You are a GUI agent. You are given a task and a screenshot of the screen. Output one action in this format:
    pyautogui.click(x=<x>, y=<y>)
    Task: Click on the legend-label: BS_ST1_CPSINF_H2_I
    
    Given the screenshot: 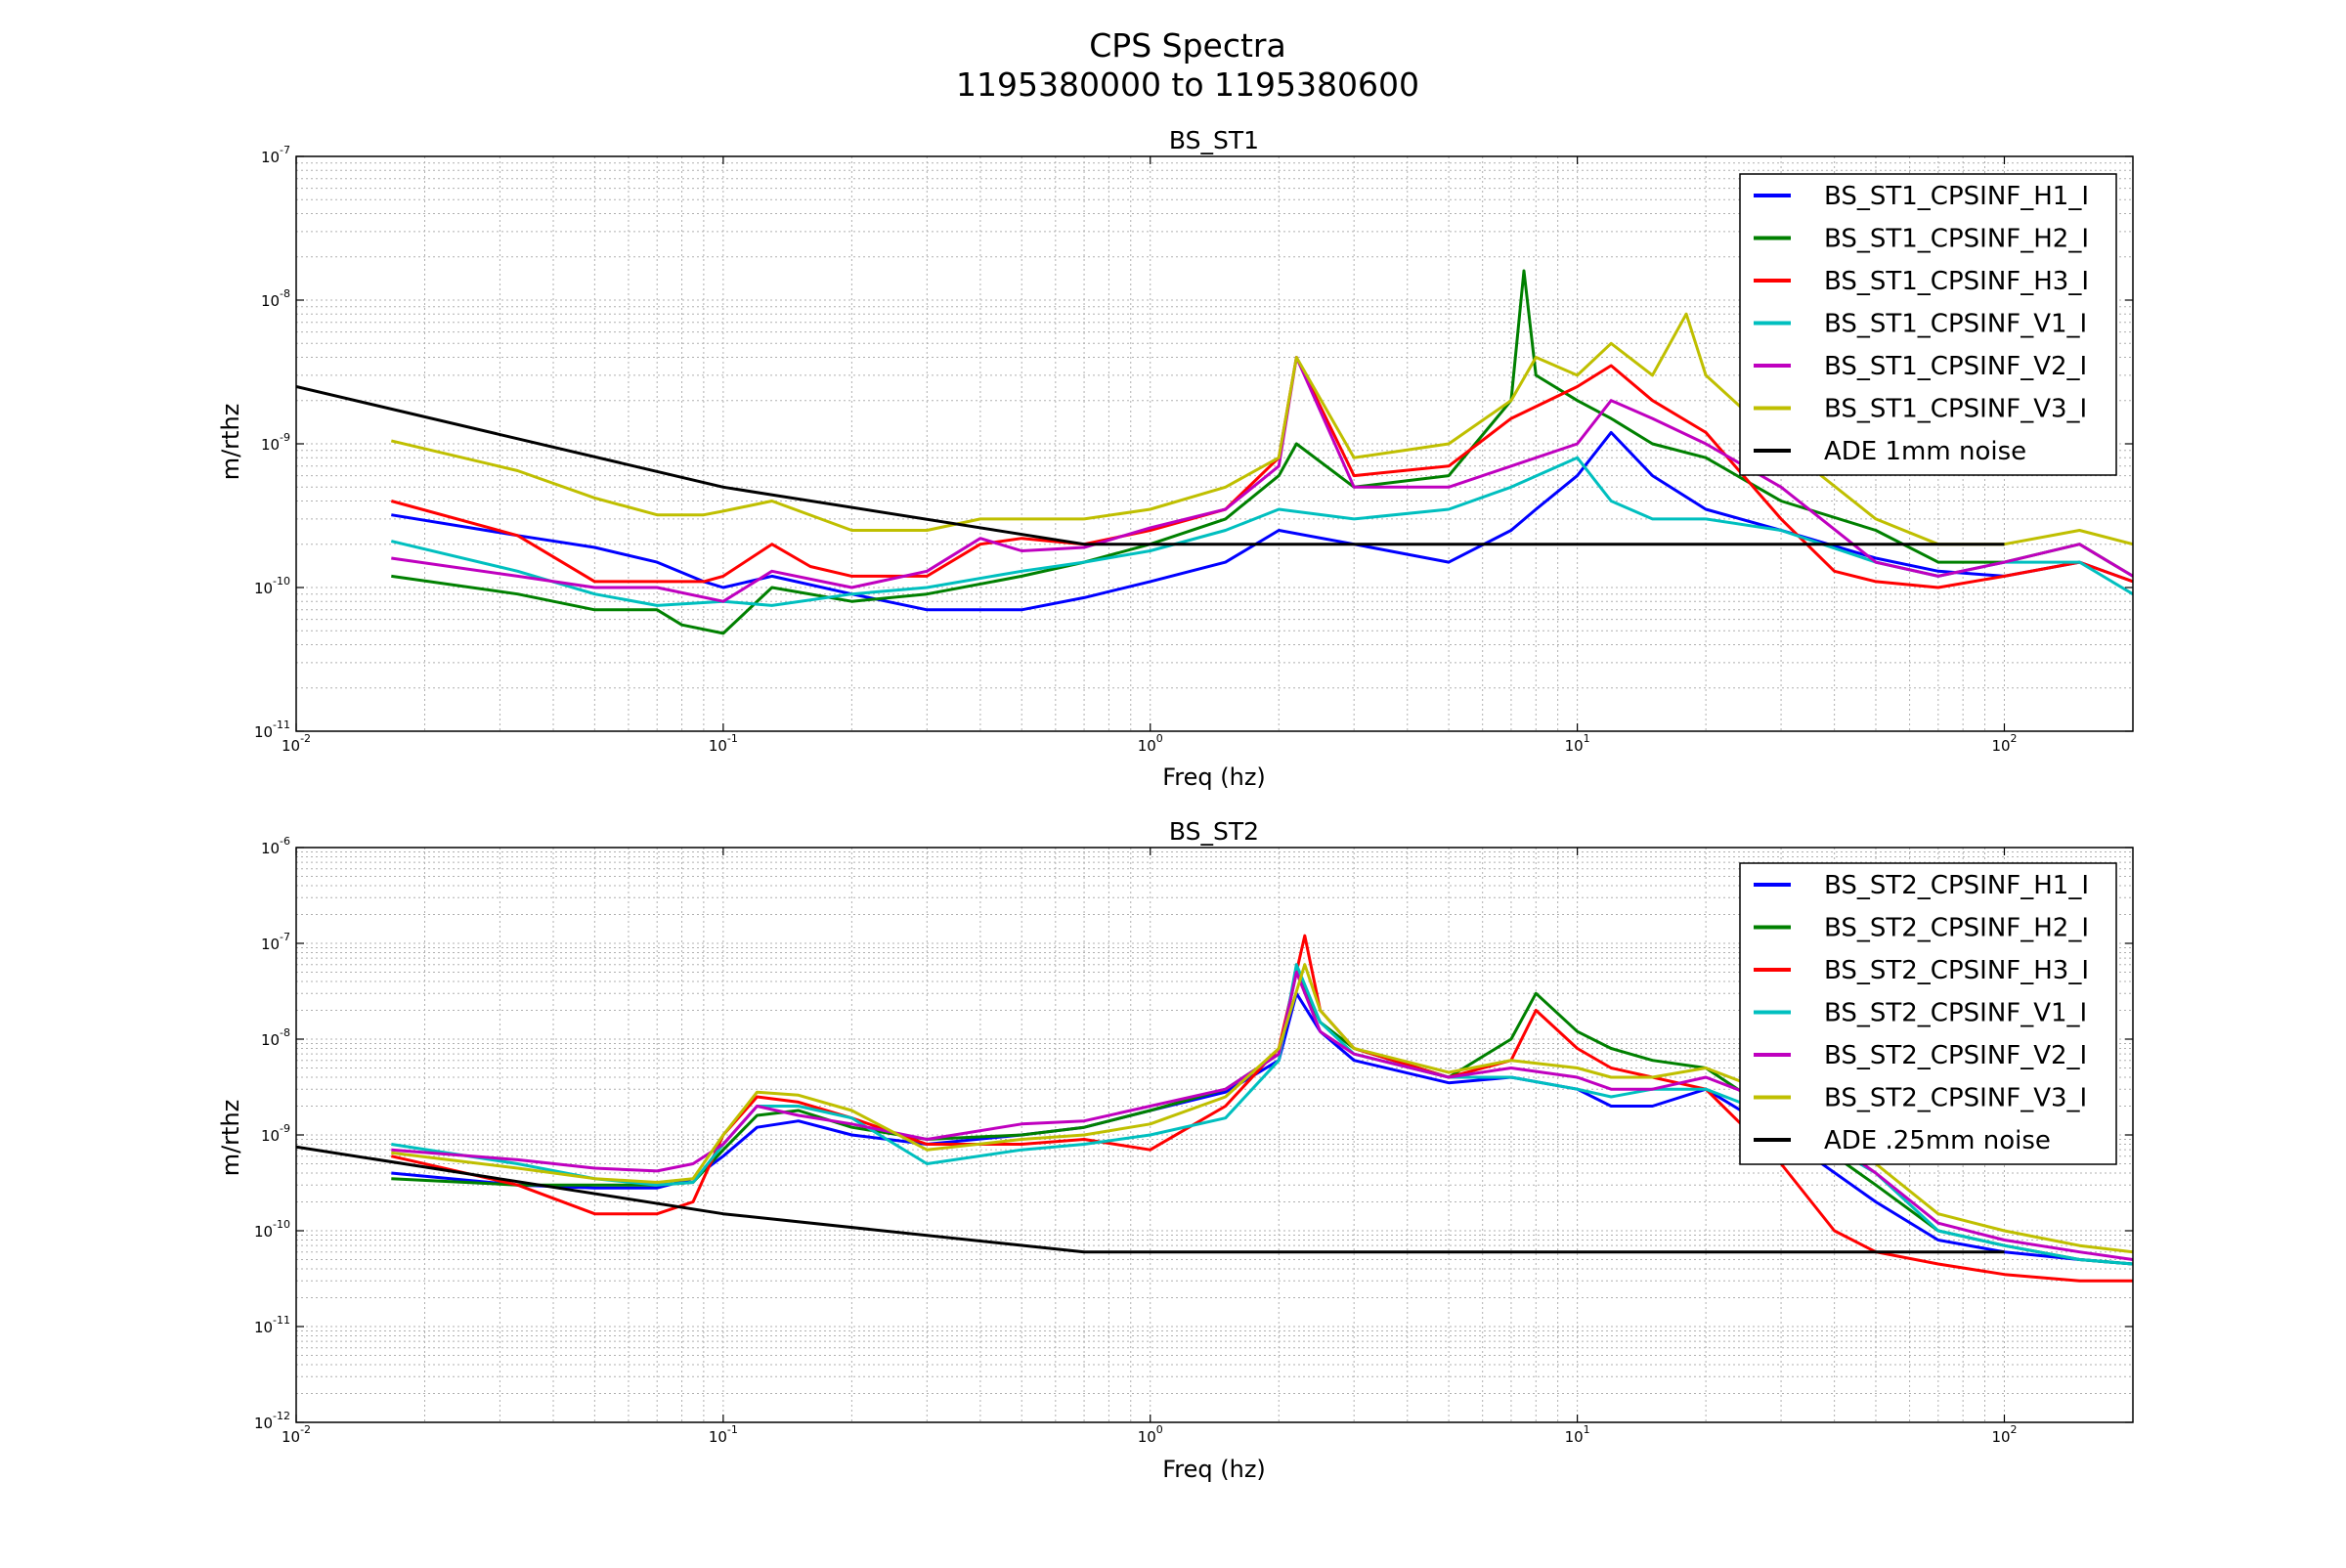 What is the action you would take?
    pyautogui.click(x=1957, y=239)
    